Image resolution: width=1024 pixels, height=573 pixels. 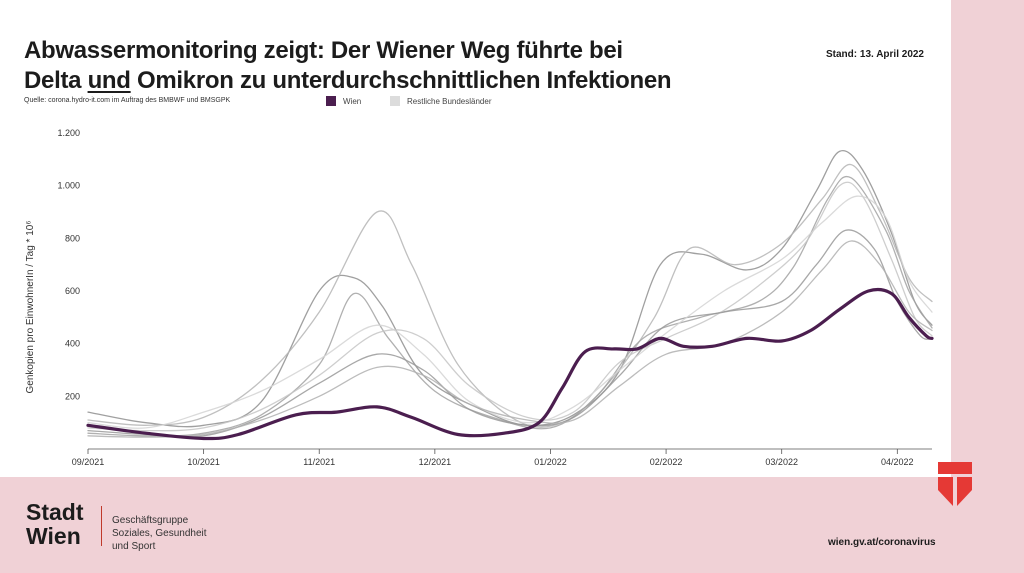 I want to click on stand-date: Stand: 13. April 2022, so click(x=875, y=54).